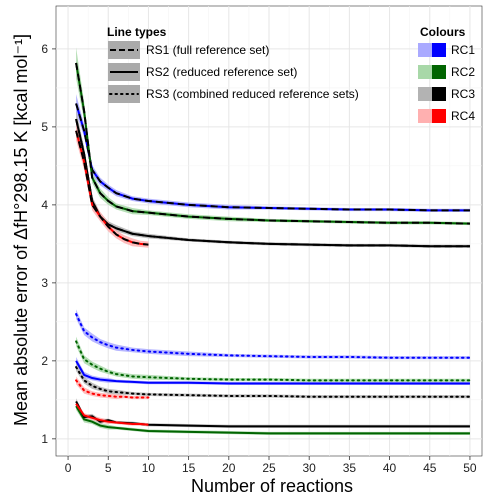 The image size is (486, 496). What do you see at coordinates (443, 32) in the screenshot?
I see `legend-colours-title: Colours` at bounding box center [443, 32].